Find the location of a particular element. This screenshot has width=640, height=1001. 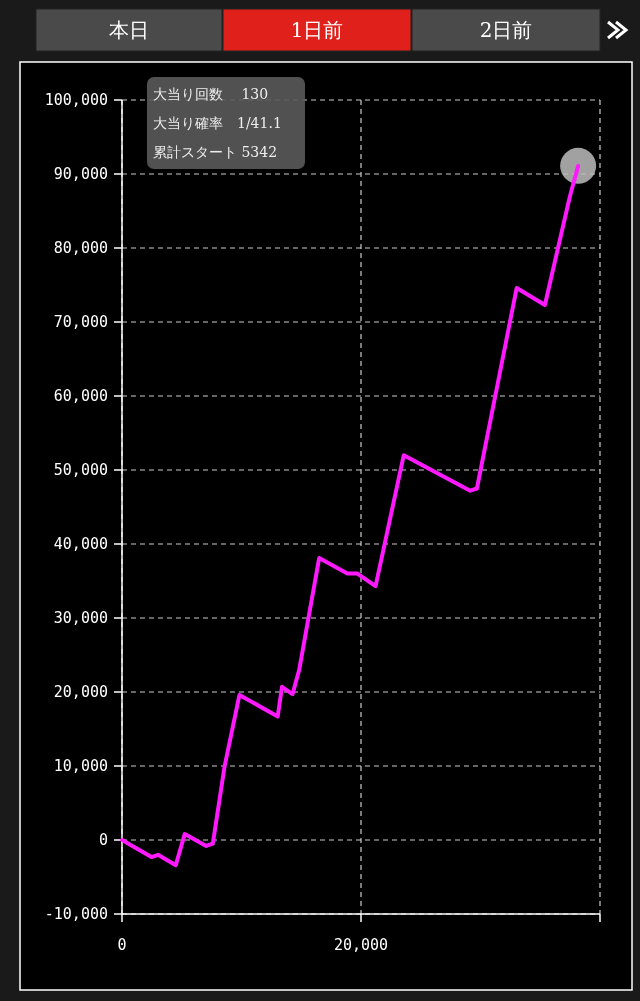

y-tick-label: 90,000 is located at coordinates (80, 174).